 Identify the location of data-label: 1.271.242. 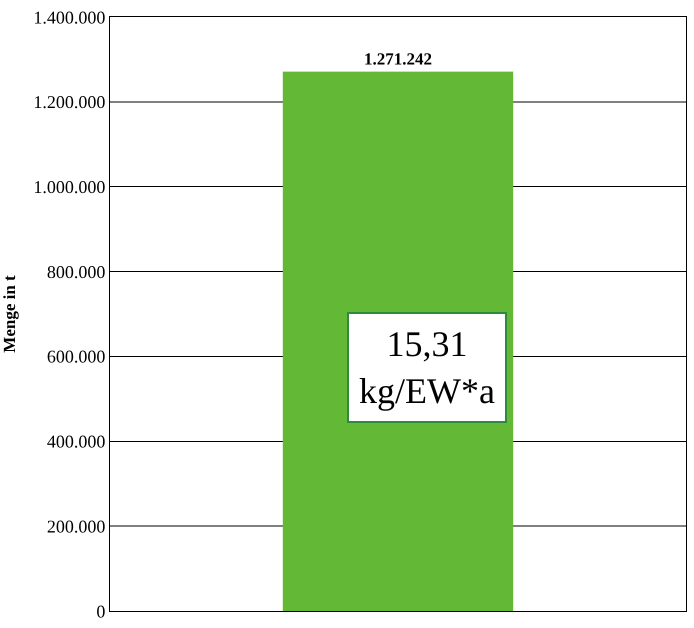
(398, 59).